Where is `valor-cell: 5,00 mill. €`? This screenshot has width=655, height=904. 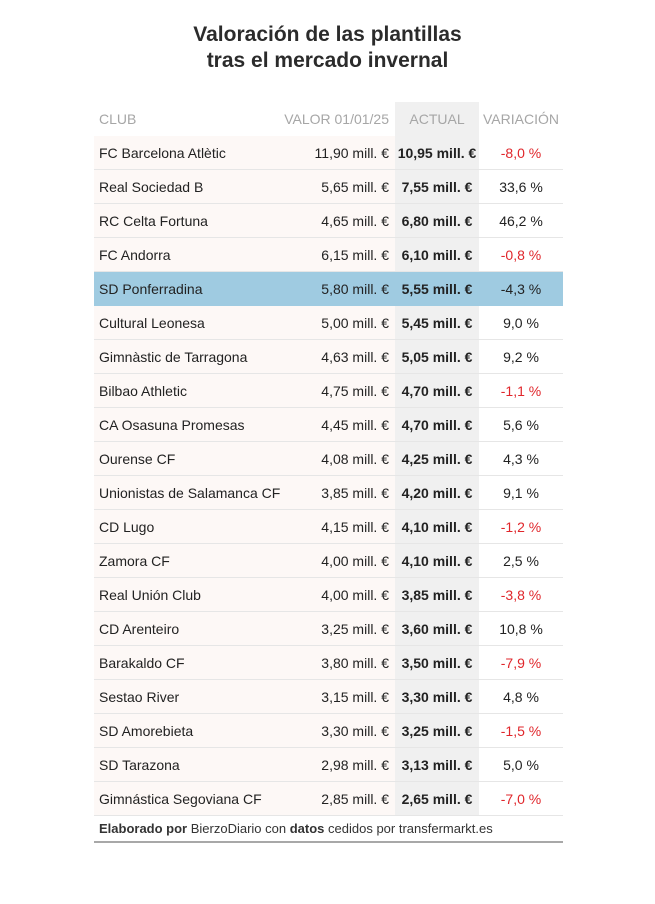
valor-cell: 5,00 mill. € is located at coordinates (337, 322).